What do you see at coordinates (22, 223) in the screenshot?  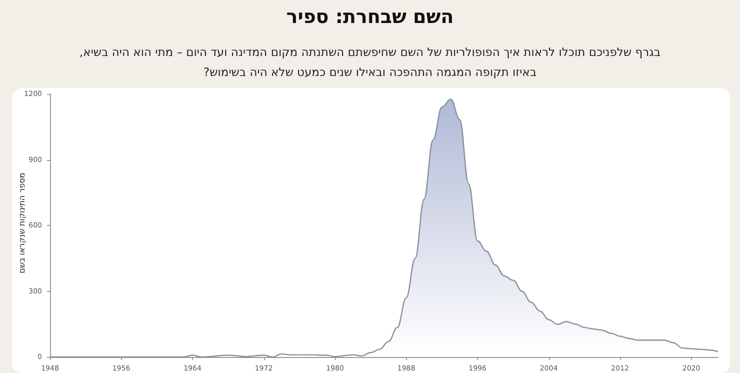 I see `y-axis-title: מספר התינוקות שנקראו בשם` at bounding box center [22, 223].